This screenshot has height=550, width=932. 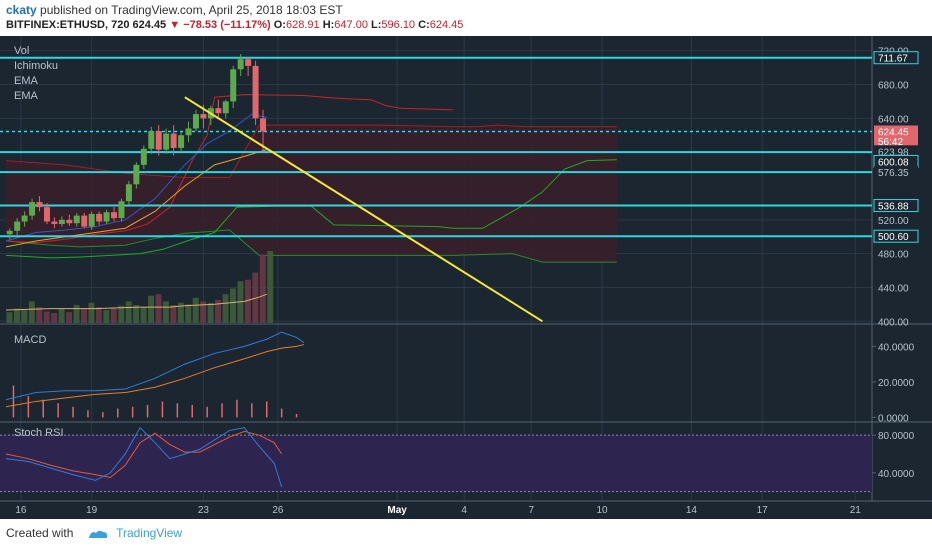 What do you see at coordinates (227, 25) in the screenshot?
I see `price-change: −78.53 (−11.17%)` at bounding box center [227, 25].